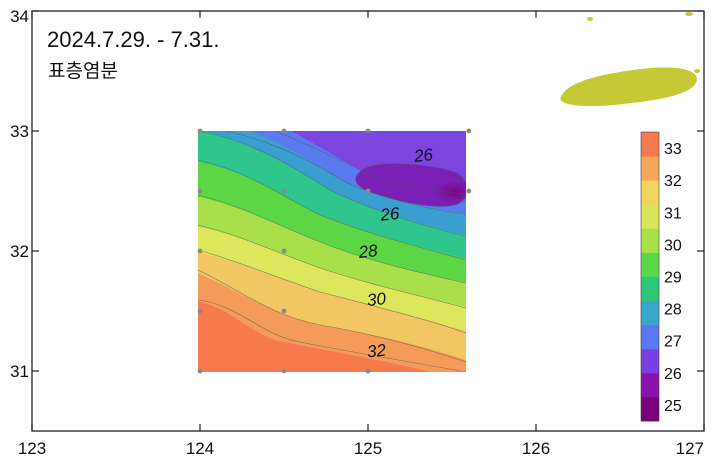  I want to click on x-tick-label: 123, so click(32, 448).